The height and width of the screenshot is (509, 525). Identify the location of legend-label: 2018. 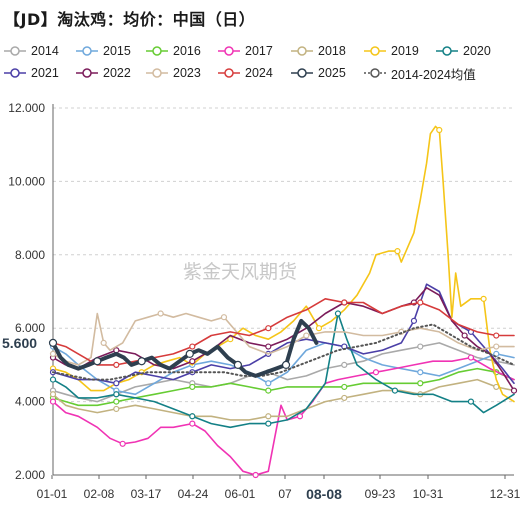
(332, 51).